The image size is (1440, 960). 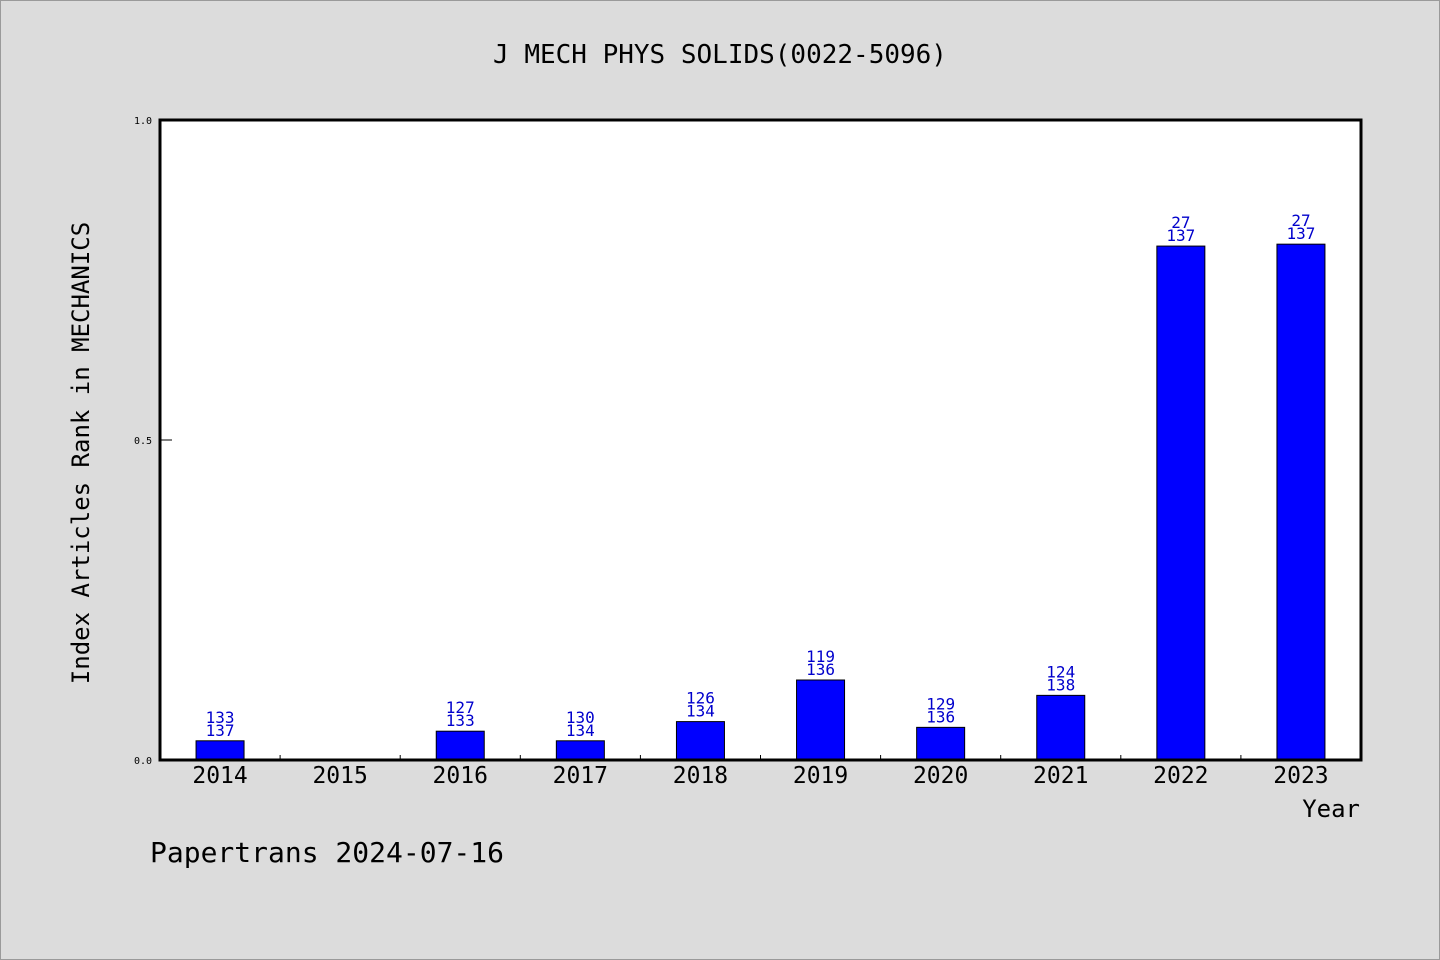 What do you see at coordinates (760, 772) in the screenshot?
I see `x-ticks-group: 2014 2015 2016 2017 2018 2019 2020 2021 2022 2023` at bounding box center [760, 772].